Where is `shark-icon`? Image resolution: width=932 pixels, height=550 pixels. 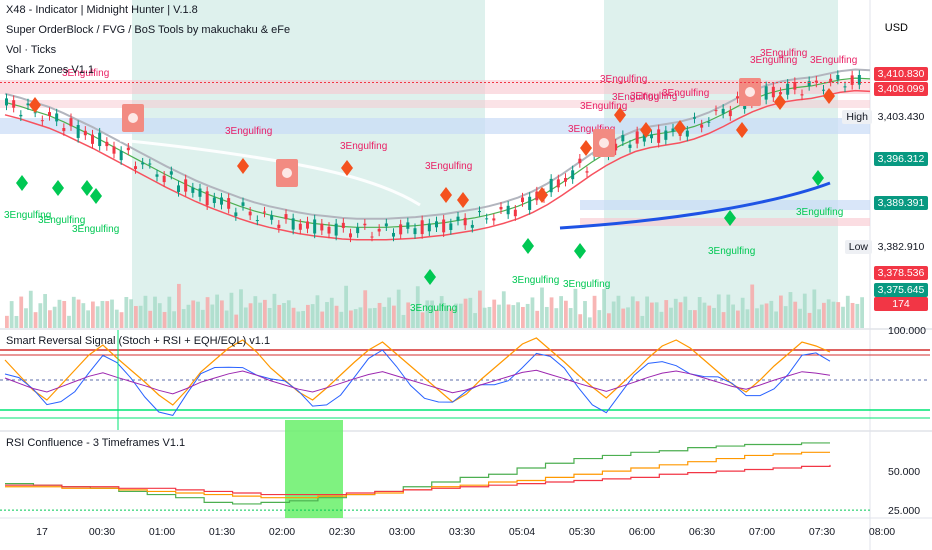 shark-icon is located at coordinates (133, 118).